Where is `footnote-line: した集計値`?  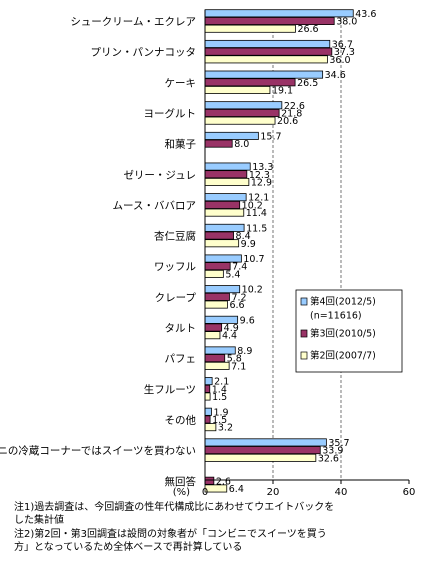
footnote-line: した集計値 is located at coordinates (39, 521).